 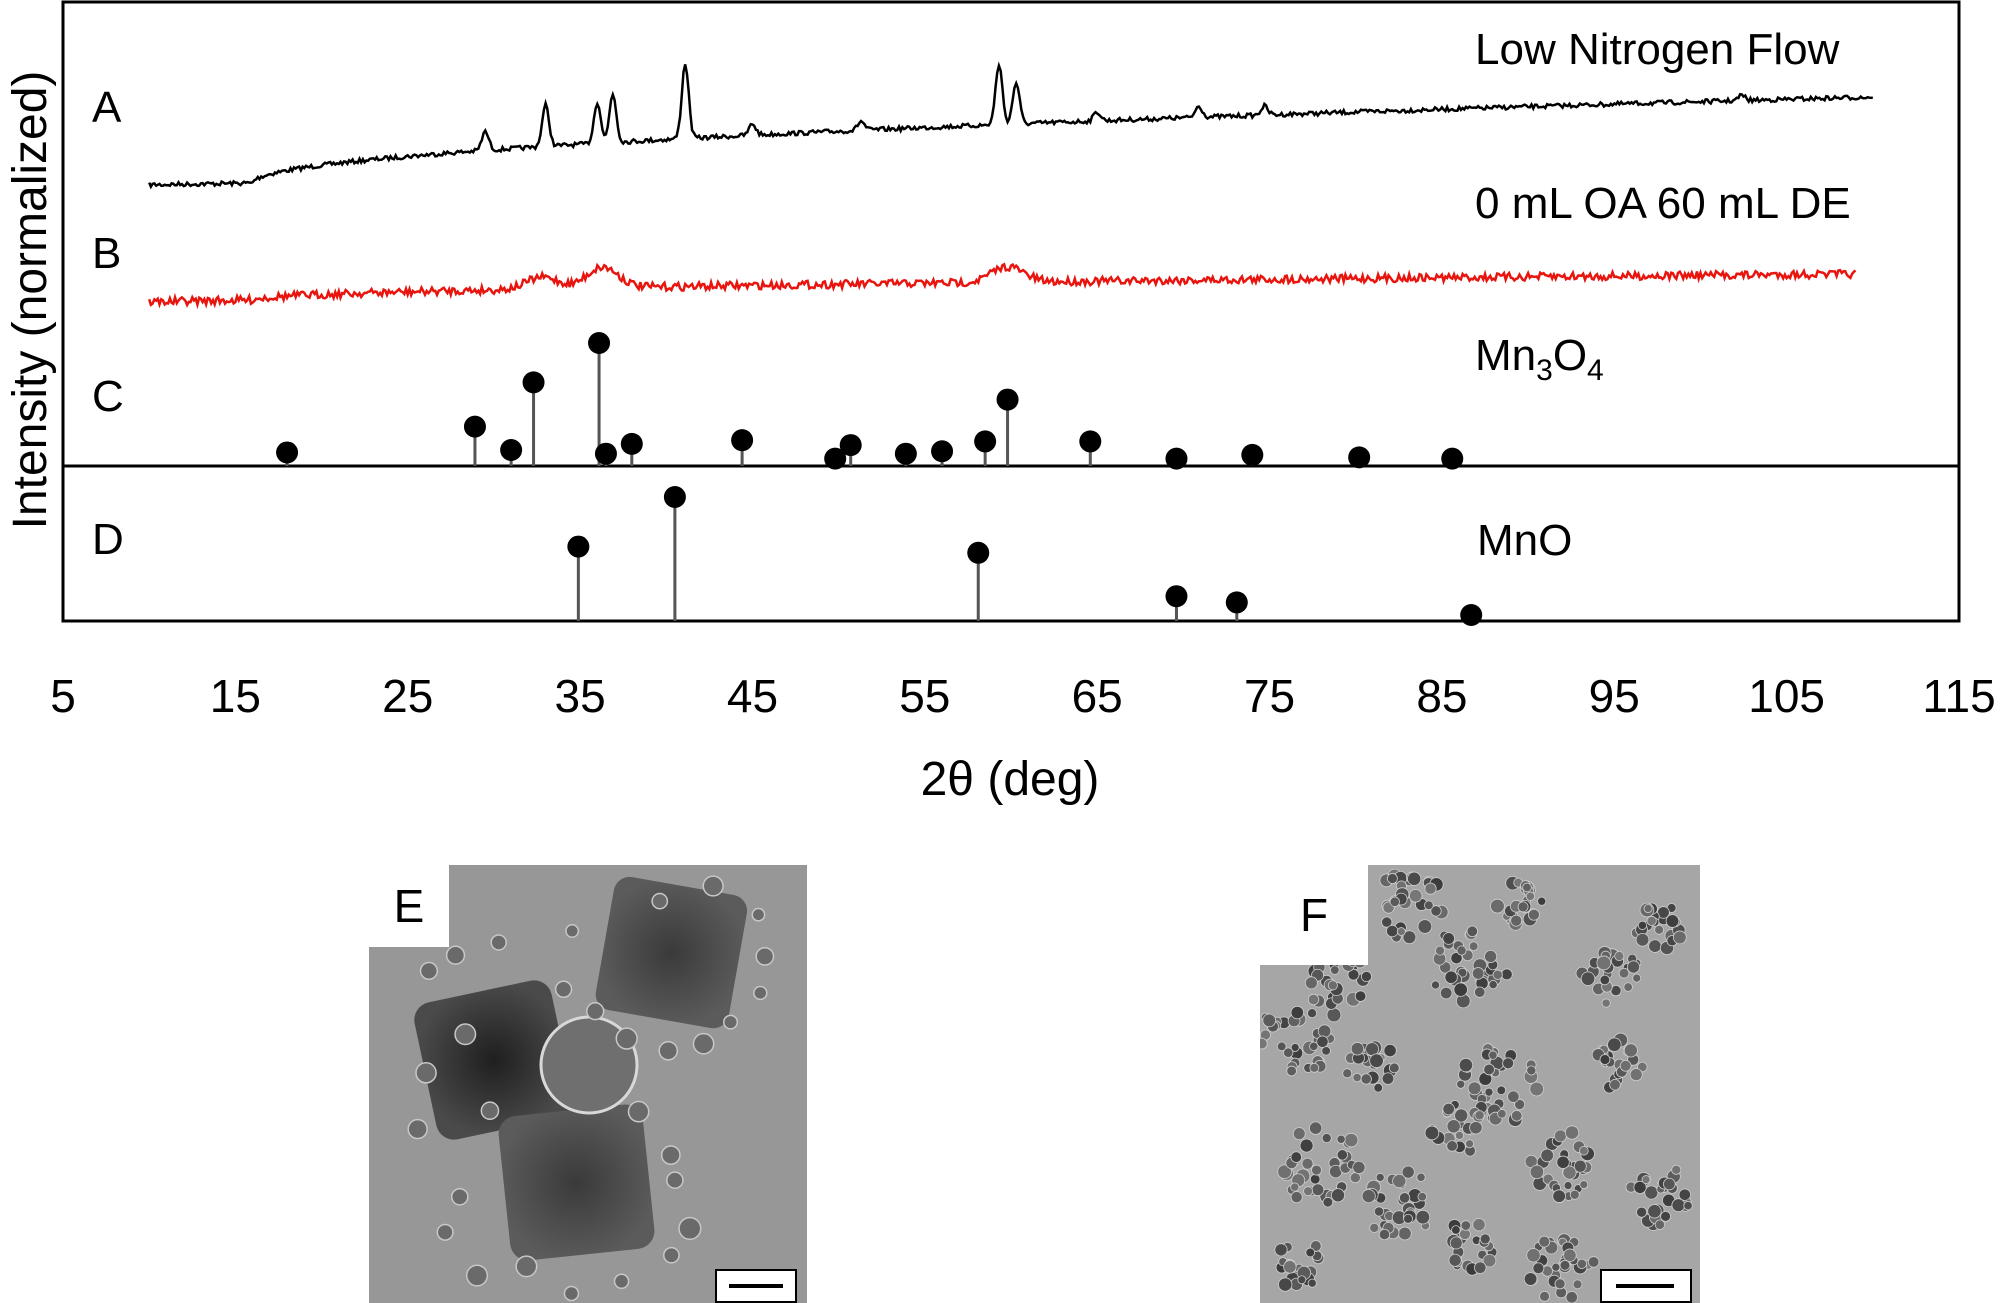 I want to click on scale-bar-f-line, so click(x=1645, y=1286).